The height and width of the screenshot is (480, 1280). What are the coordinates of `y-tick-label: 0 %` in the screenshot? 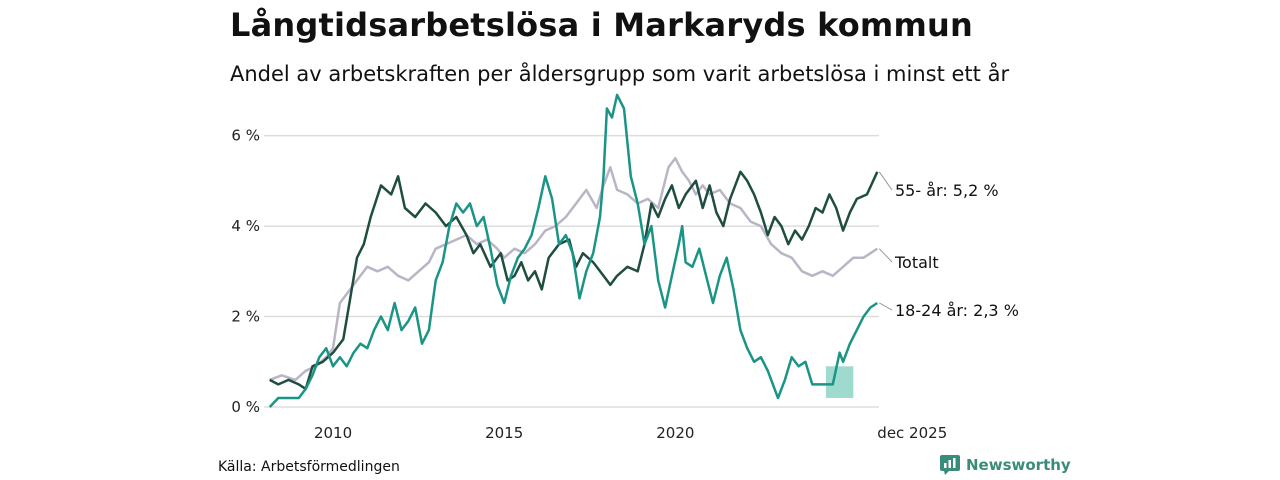 It's located at (245, 407).